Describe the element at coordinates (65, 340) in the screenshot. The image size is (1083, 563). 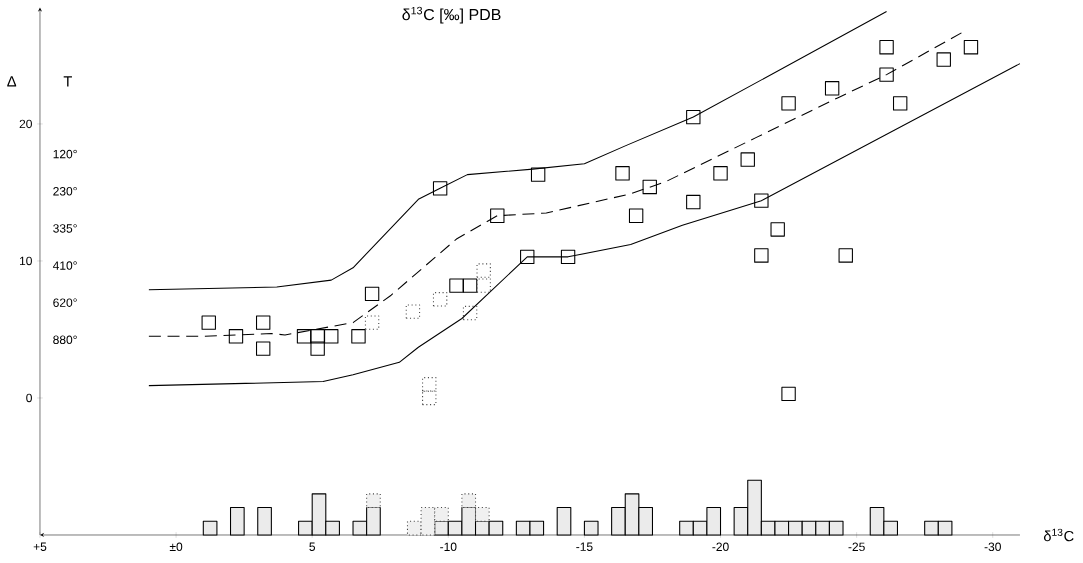
I see `annotation: 880°` at that location.